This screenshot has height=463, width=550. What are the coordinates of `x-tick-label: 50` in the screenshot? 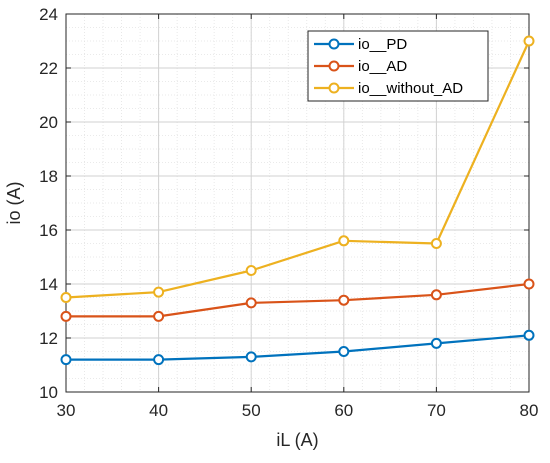 It's located at (251, 410).